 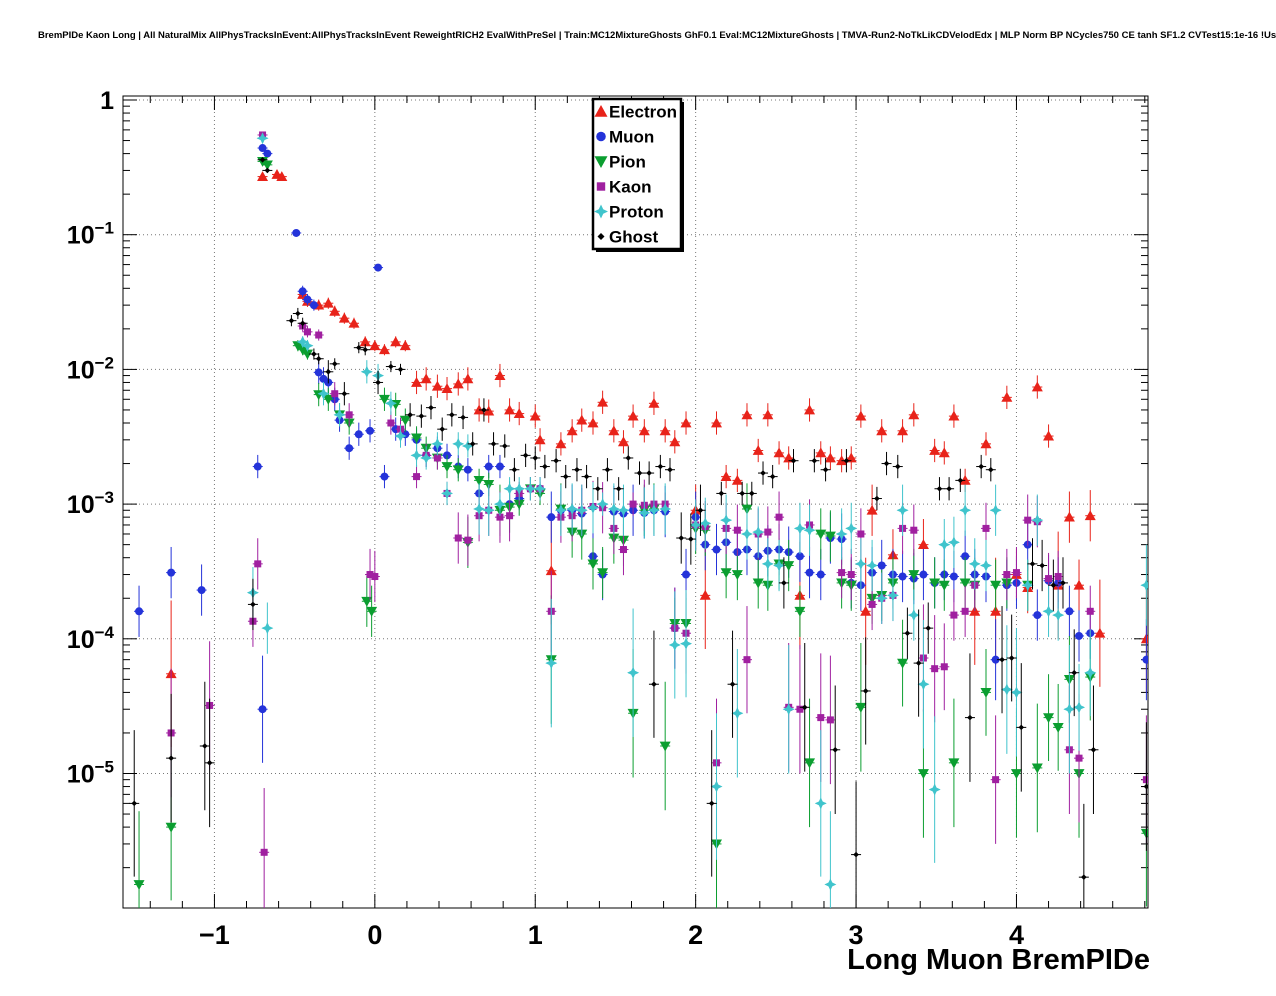 What do you see at coordinates (695, 935) in the screenshot?
I see `svg-text: 2` at bounding box center [695, 935].